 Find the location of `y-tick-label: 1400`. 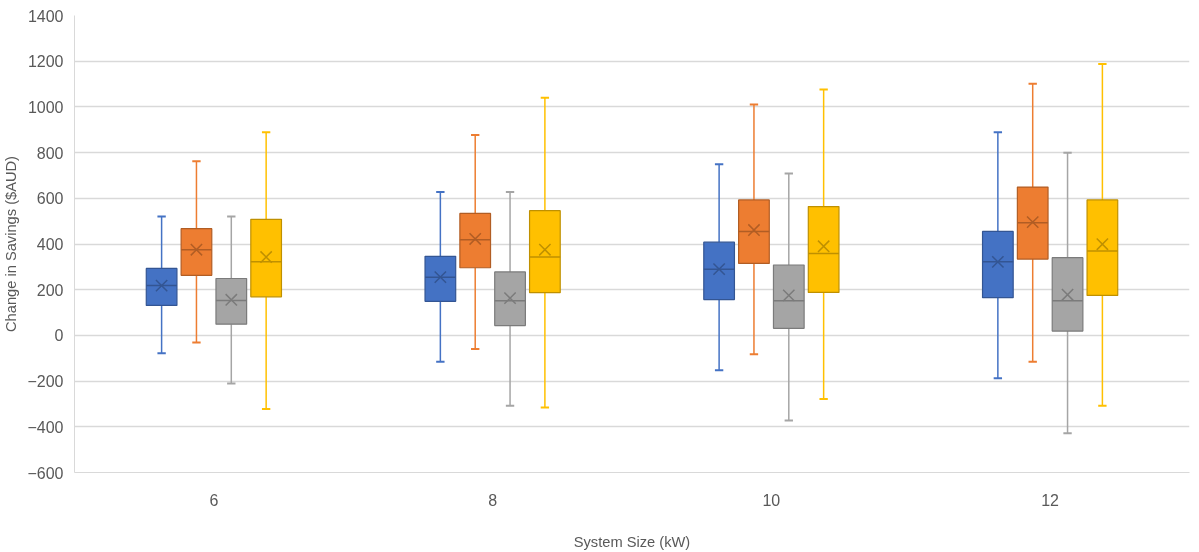

y-tick-label: 1400 is located at coordinates (45, 16).